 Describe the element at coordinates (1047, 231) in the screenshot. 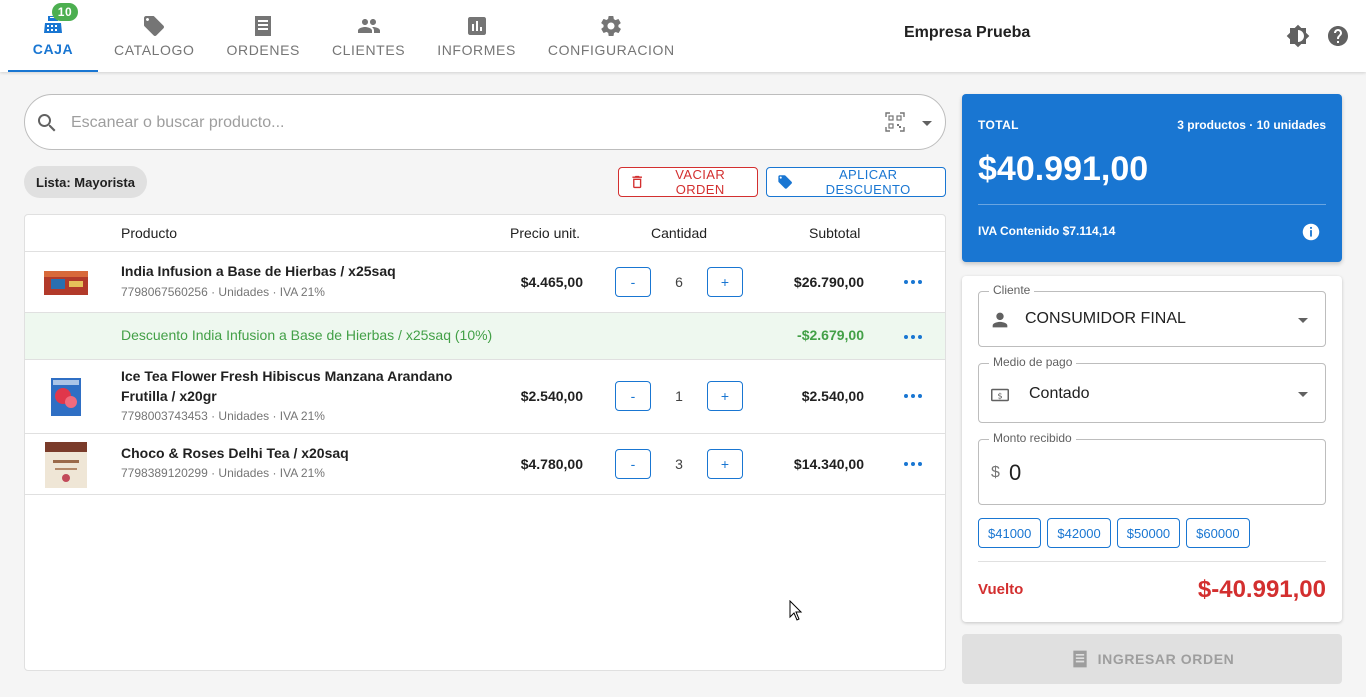

I see `iva-contained: IVA Contenido $7.114,14` at that location.